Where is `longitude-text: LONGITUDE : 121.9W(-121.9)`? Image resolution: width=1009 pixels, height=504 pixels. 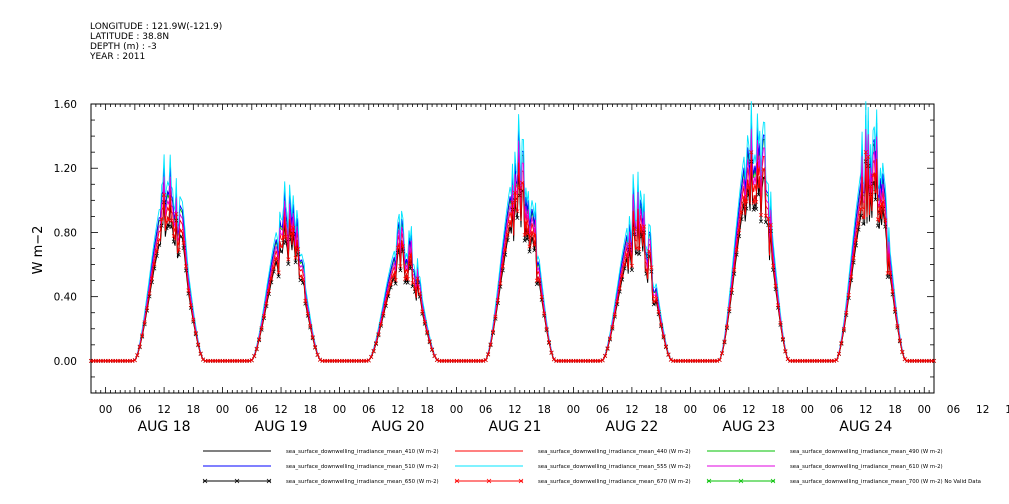
longitude-text: LONGITUDE : 121.9W(-121.9) is located at coordinates (156, 27).